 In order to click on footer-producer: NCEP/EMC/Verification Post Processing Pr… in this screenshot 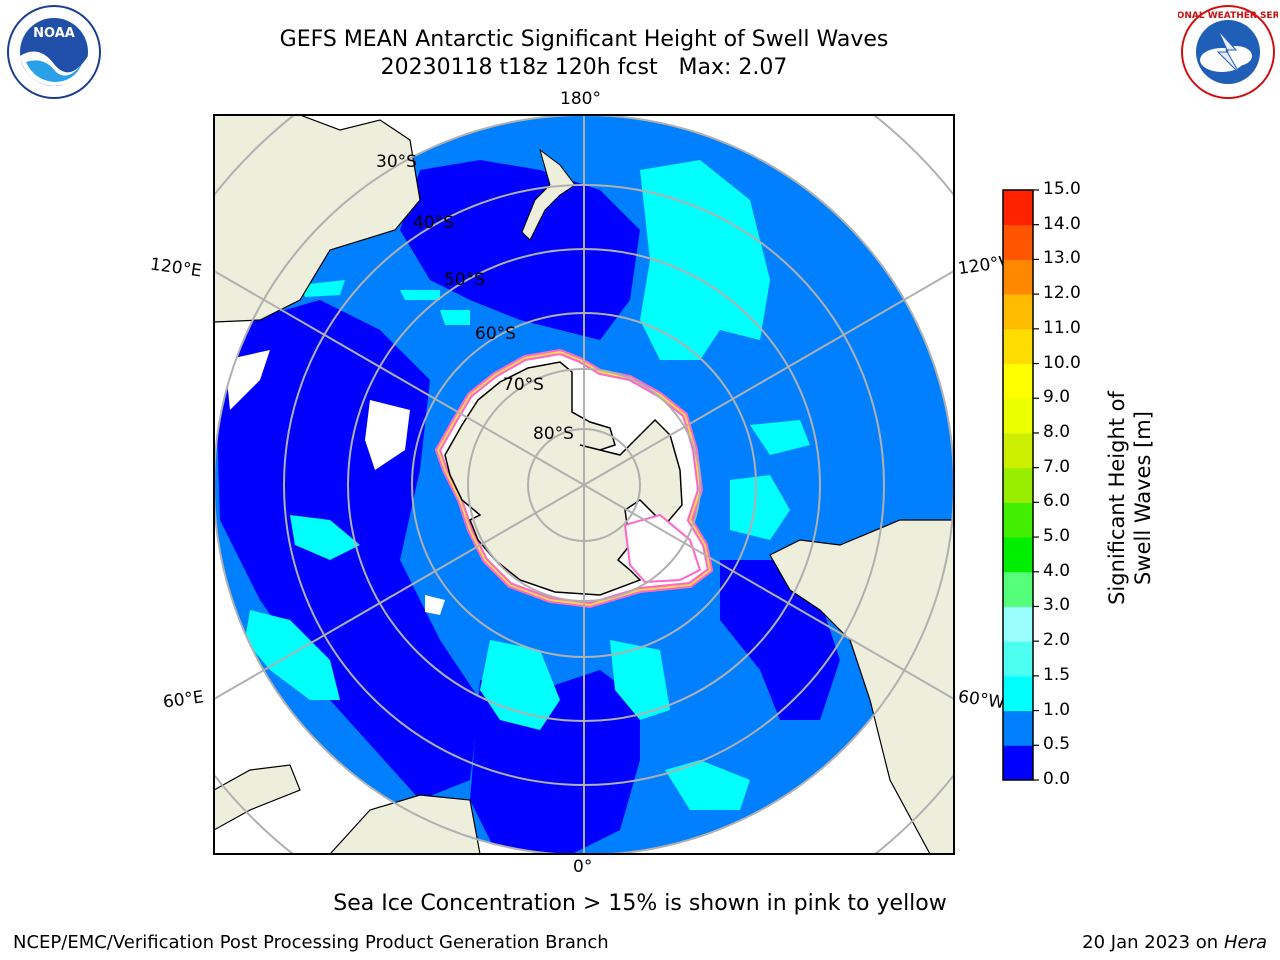, I will do `click(311, 942)`.